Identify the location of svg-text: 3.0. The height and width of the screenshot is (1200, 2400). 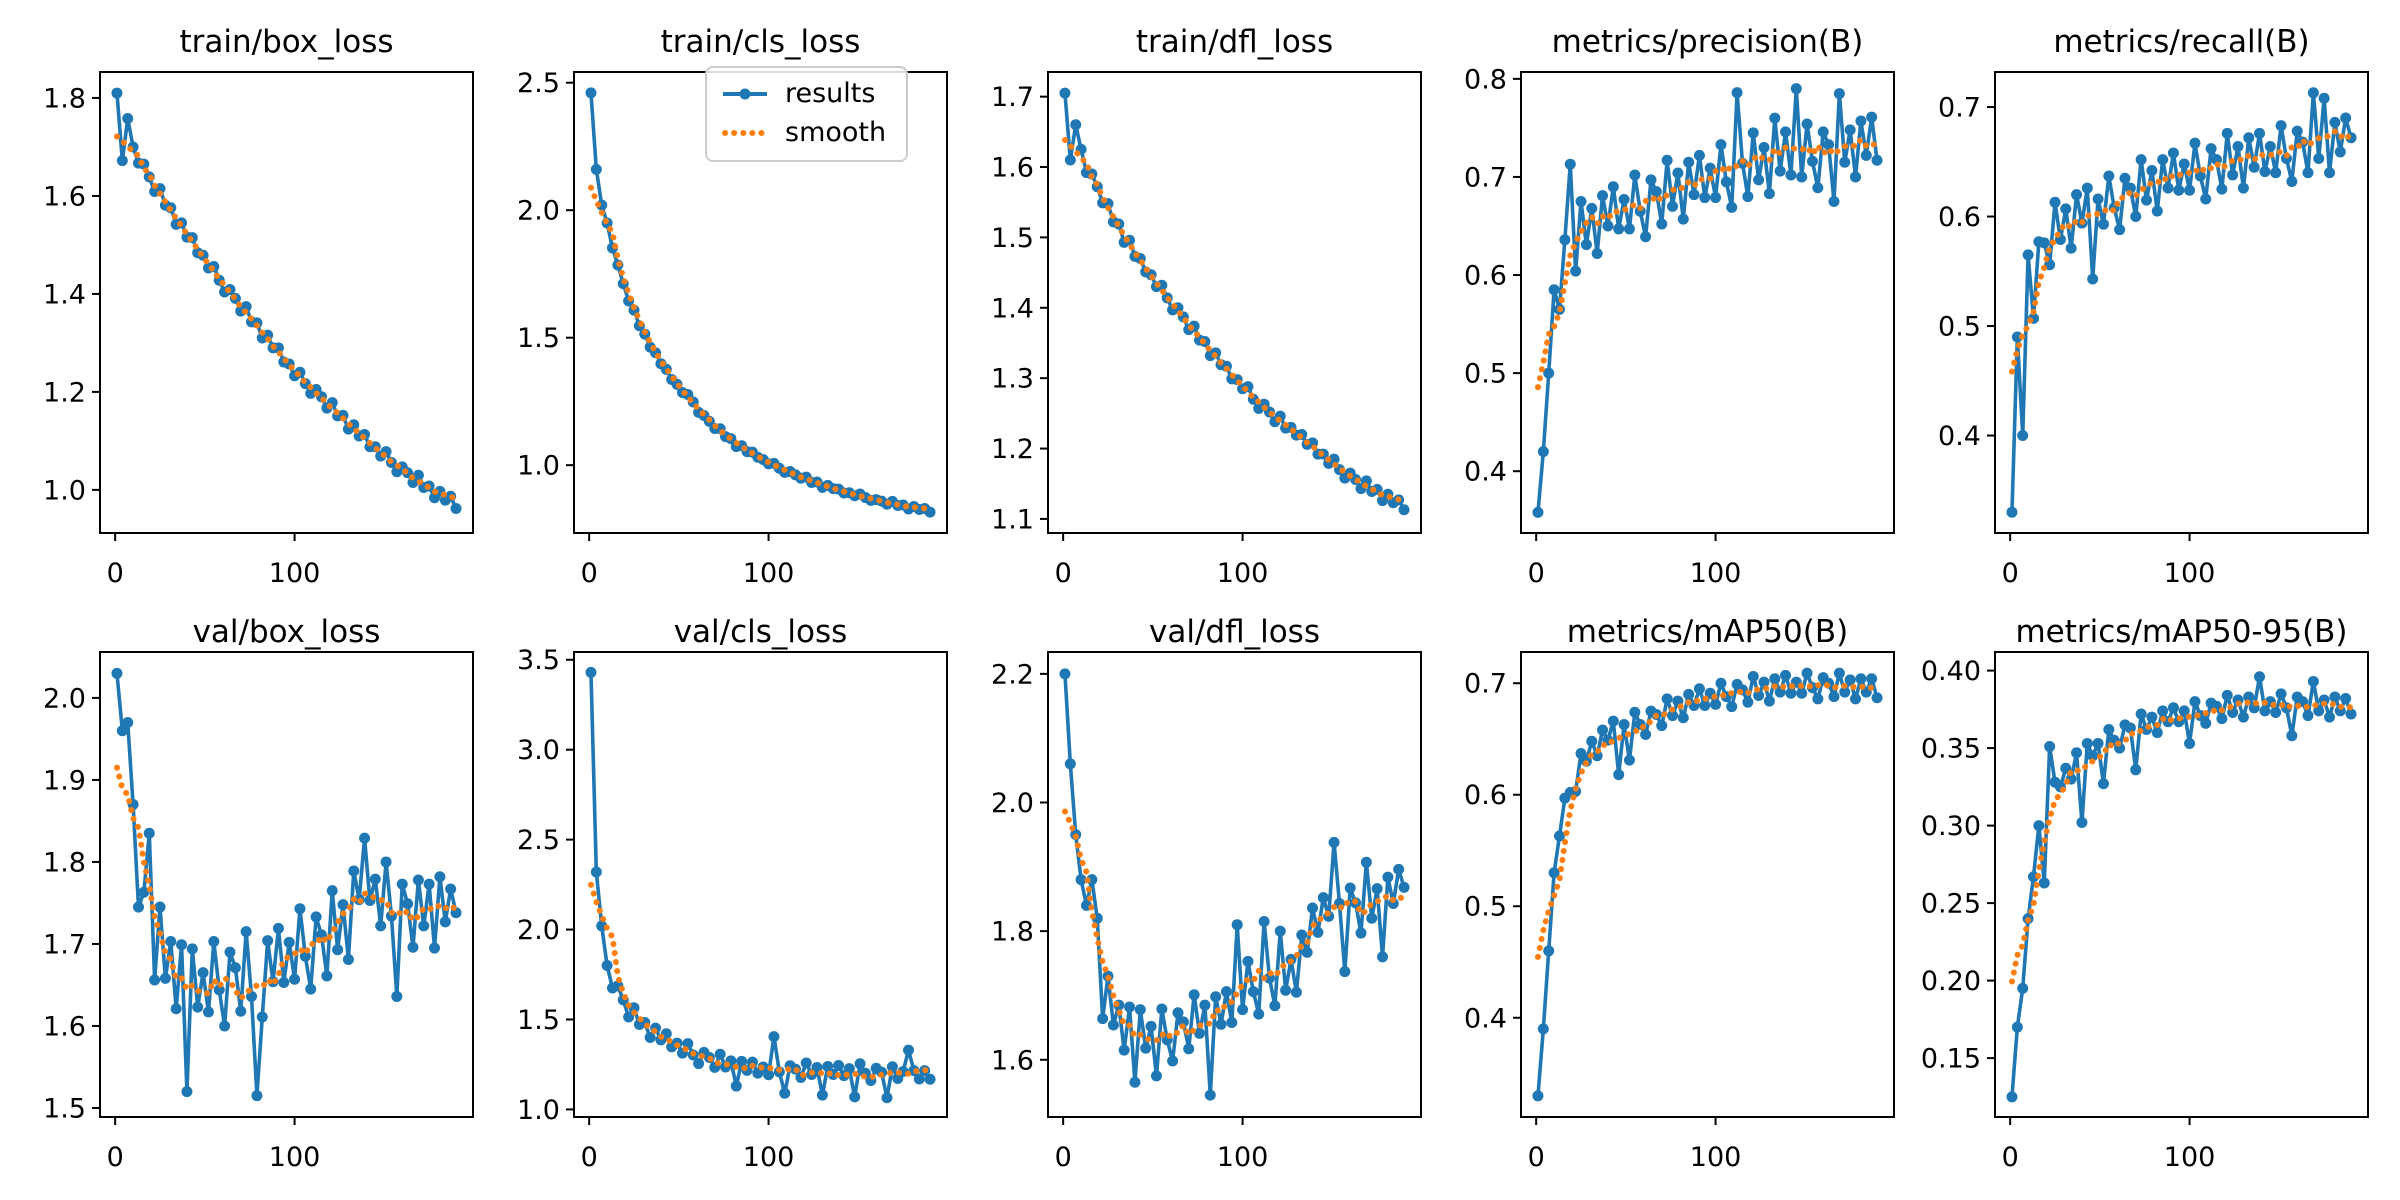
(538, 750).